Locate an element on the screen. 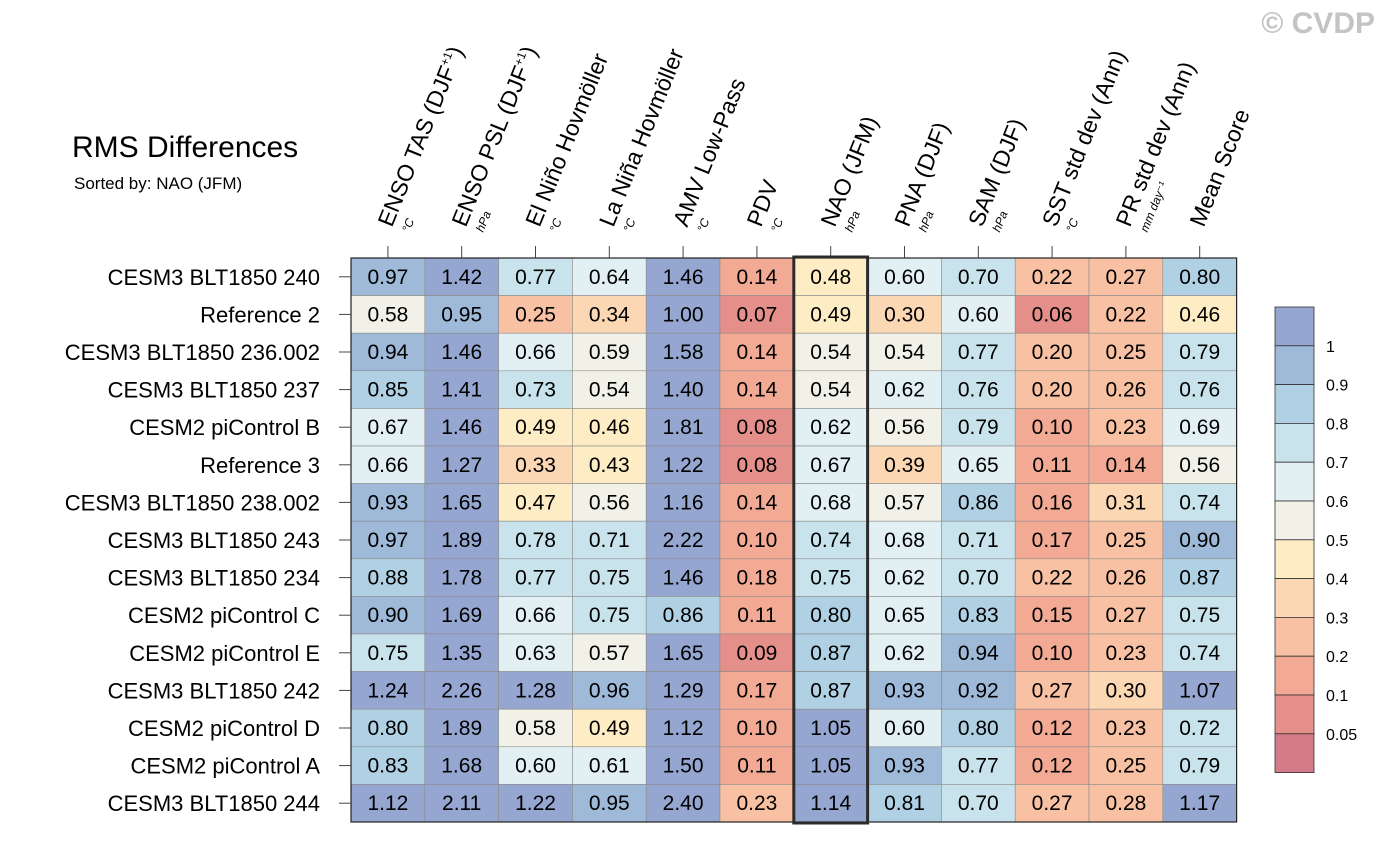 This screenshot has width=1386, height=842. cell-value: 0.43 is located at coordinates (609, 465).